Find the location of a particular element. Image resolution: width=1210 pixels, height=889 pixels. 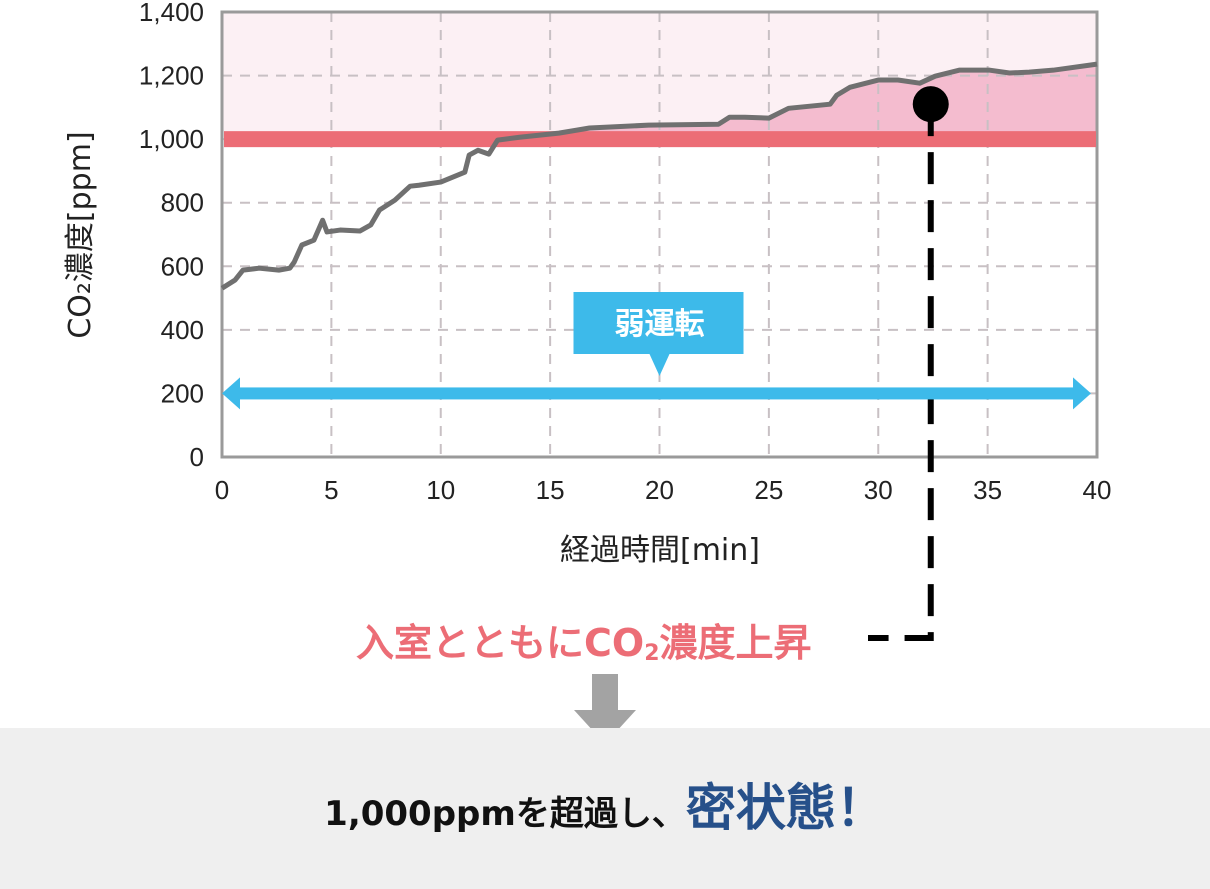

x-tick-label: 25 is located at coordinates (768, 490).